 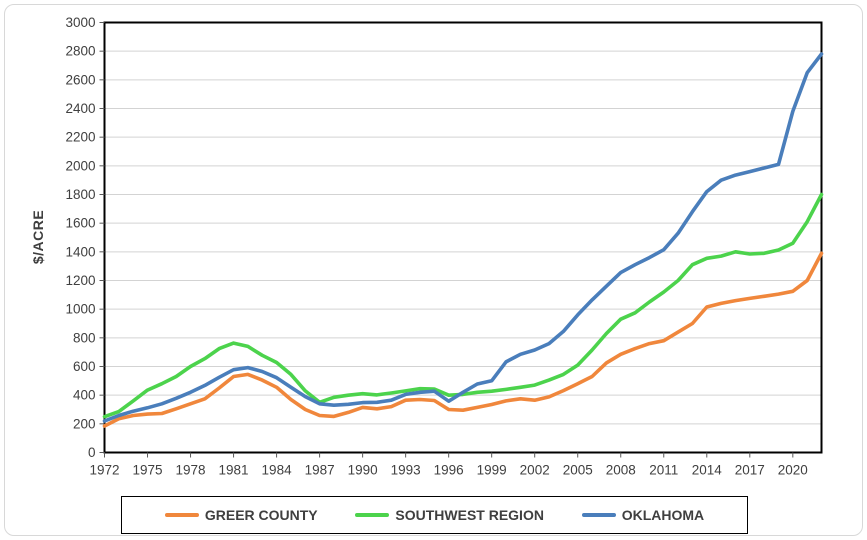 I want to click on x-tick-label: 1990, so click(x=363, y=470).